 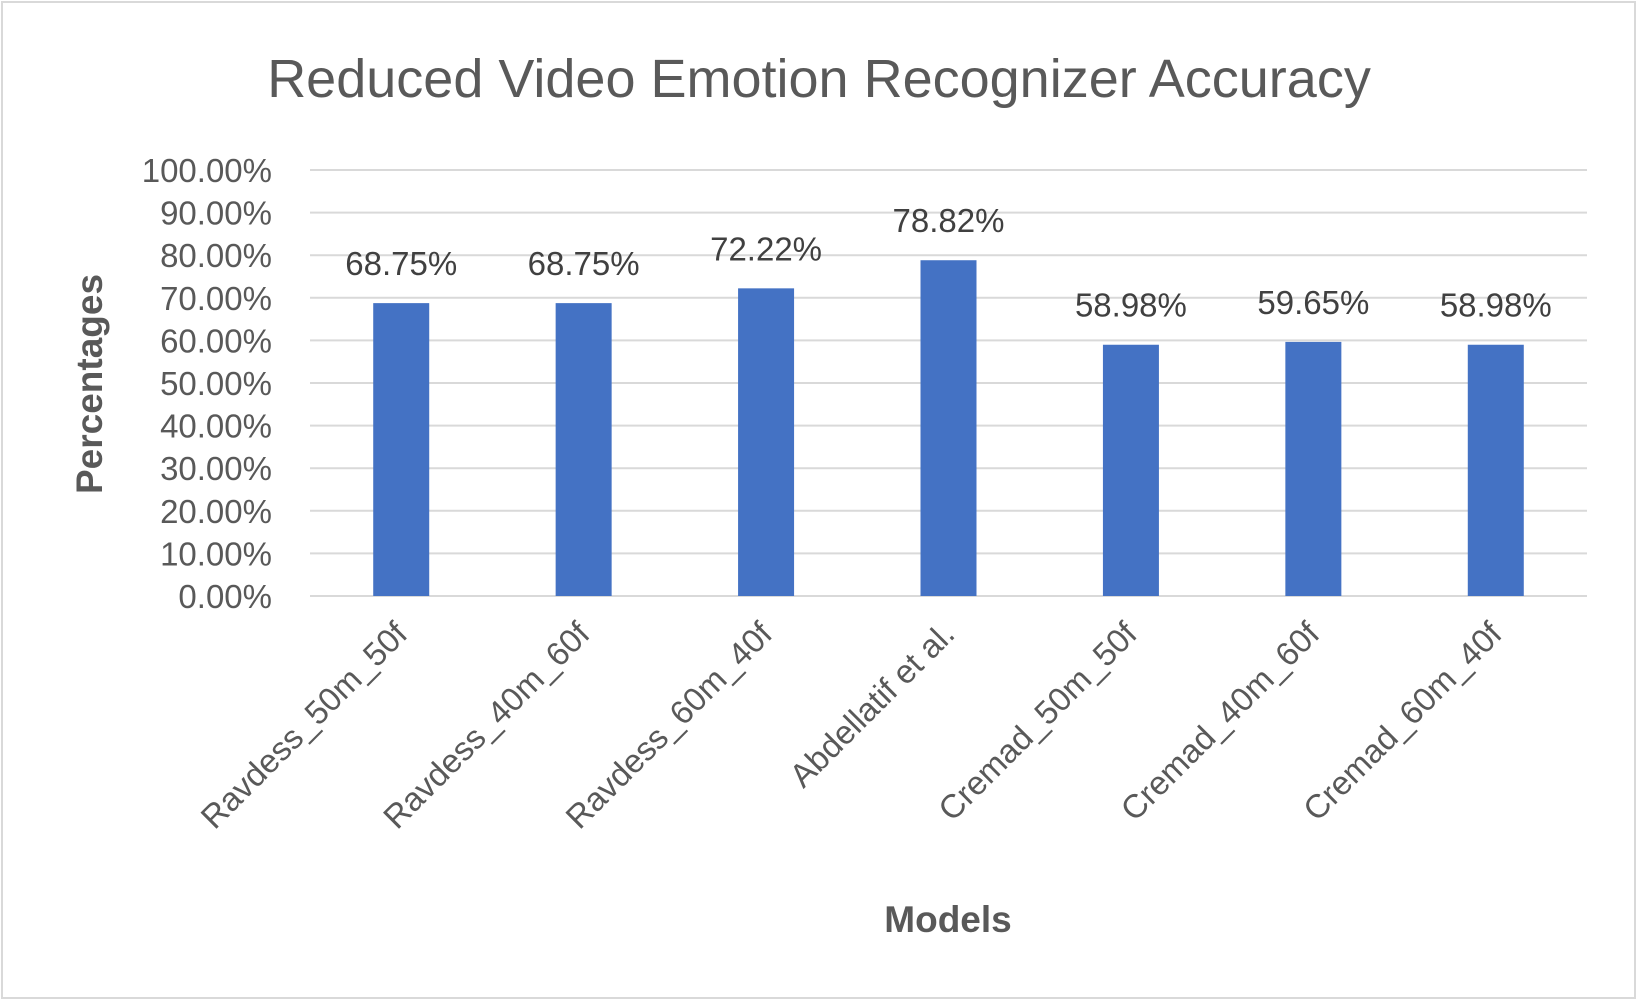 I want to click on y-tick-label: 80.00%, so click(x=216, y=255).